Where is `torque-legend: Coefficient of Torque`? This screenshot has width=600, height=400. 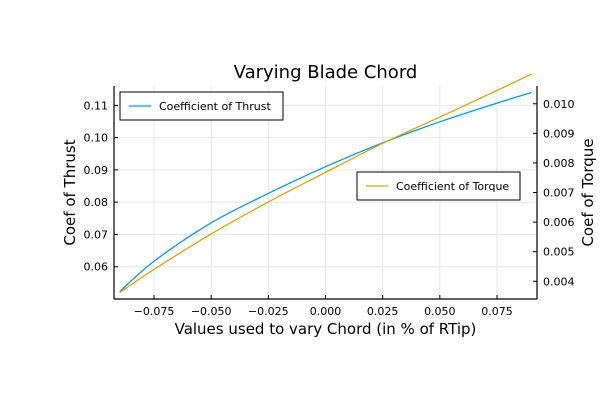 torque-legend: Coefficient of Torque is located at coordinates (438, 186).